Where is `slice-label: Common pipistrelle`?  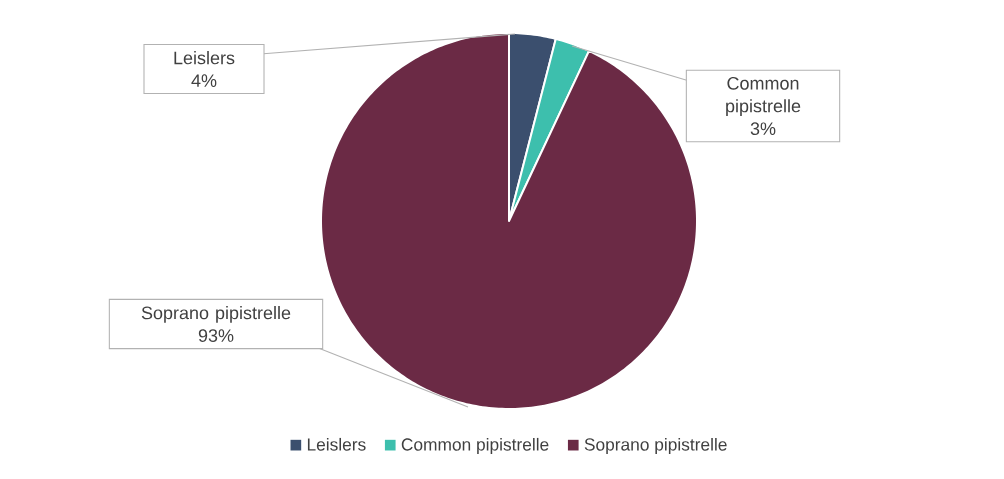
slice-label: Common pipistrelle is located at coordinates (763, 96).